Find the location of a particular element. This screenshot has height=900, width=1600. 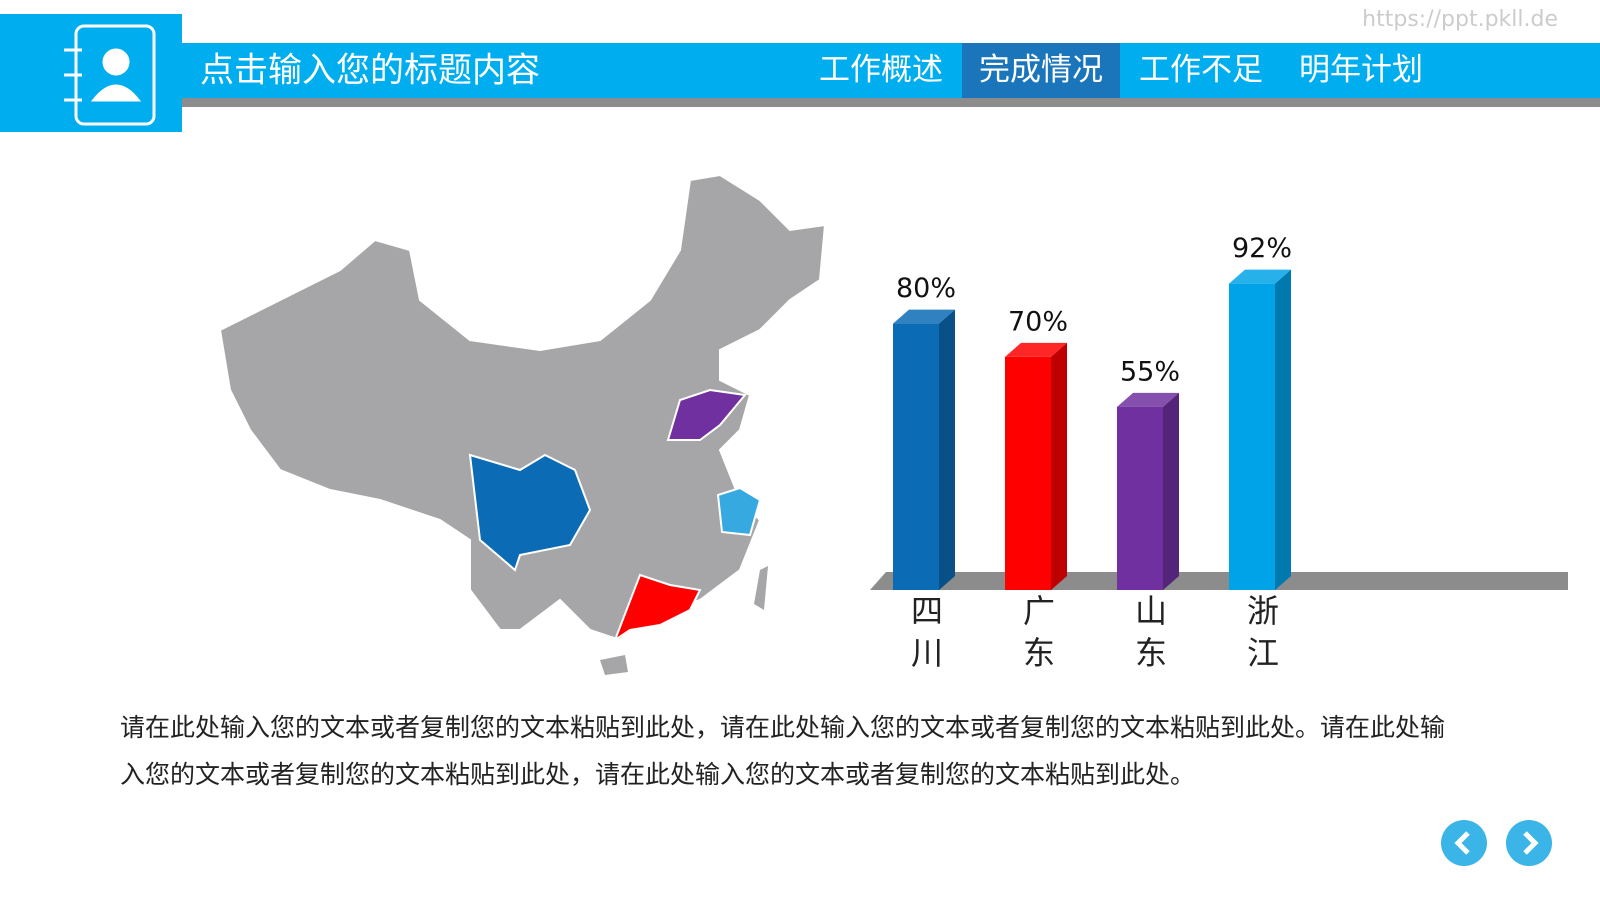

value-label: 92% is located at coordinates (1262, 248).